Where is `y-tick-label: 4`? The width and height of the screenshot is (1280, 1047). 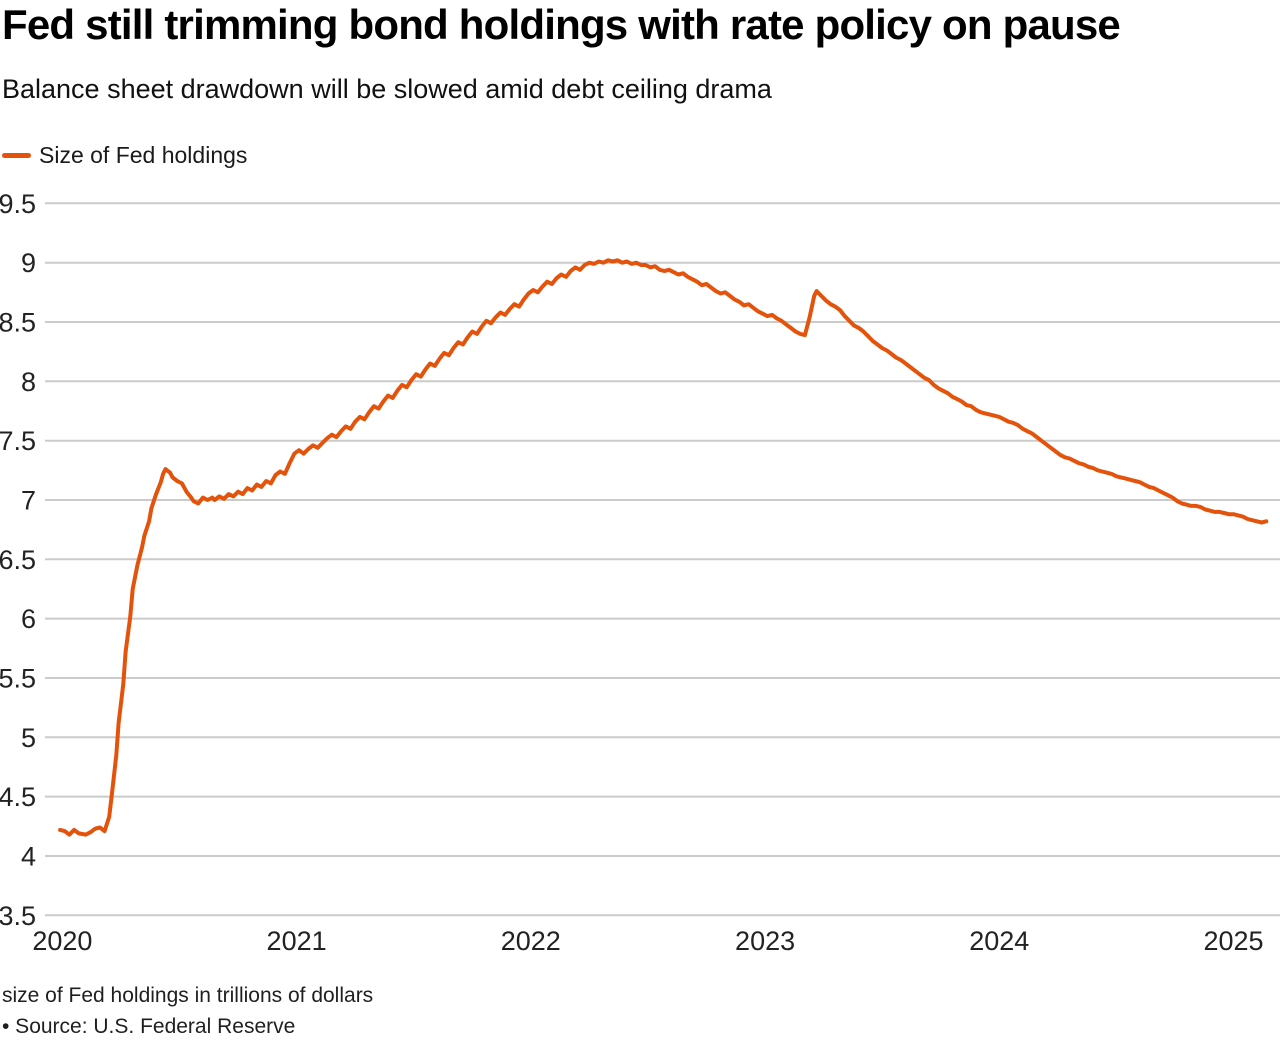 y-tick-label: 4 is located at coordinates (28, 857).